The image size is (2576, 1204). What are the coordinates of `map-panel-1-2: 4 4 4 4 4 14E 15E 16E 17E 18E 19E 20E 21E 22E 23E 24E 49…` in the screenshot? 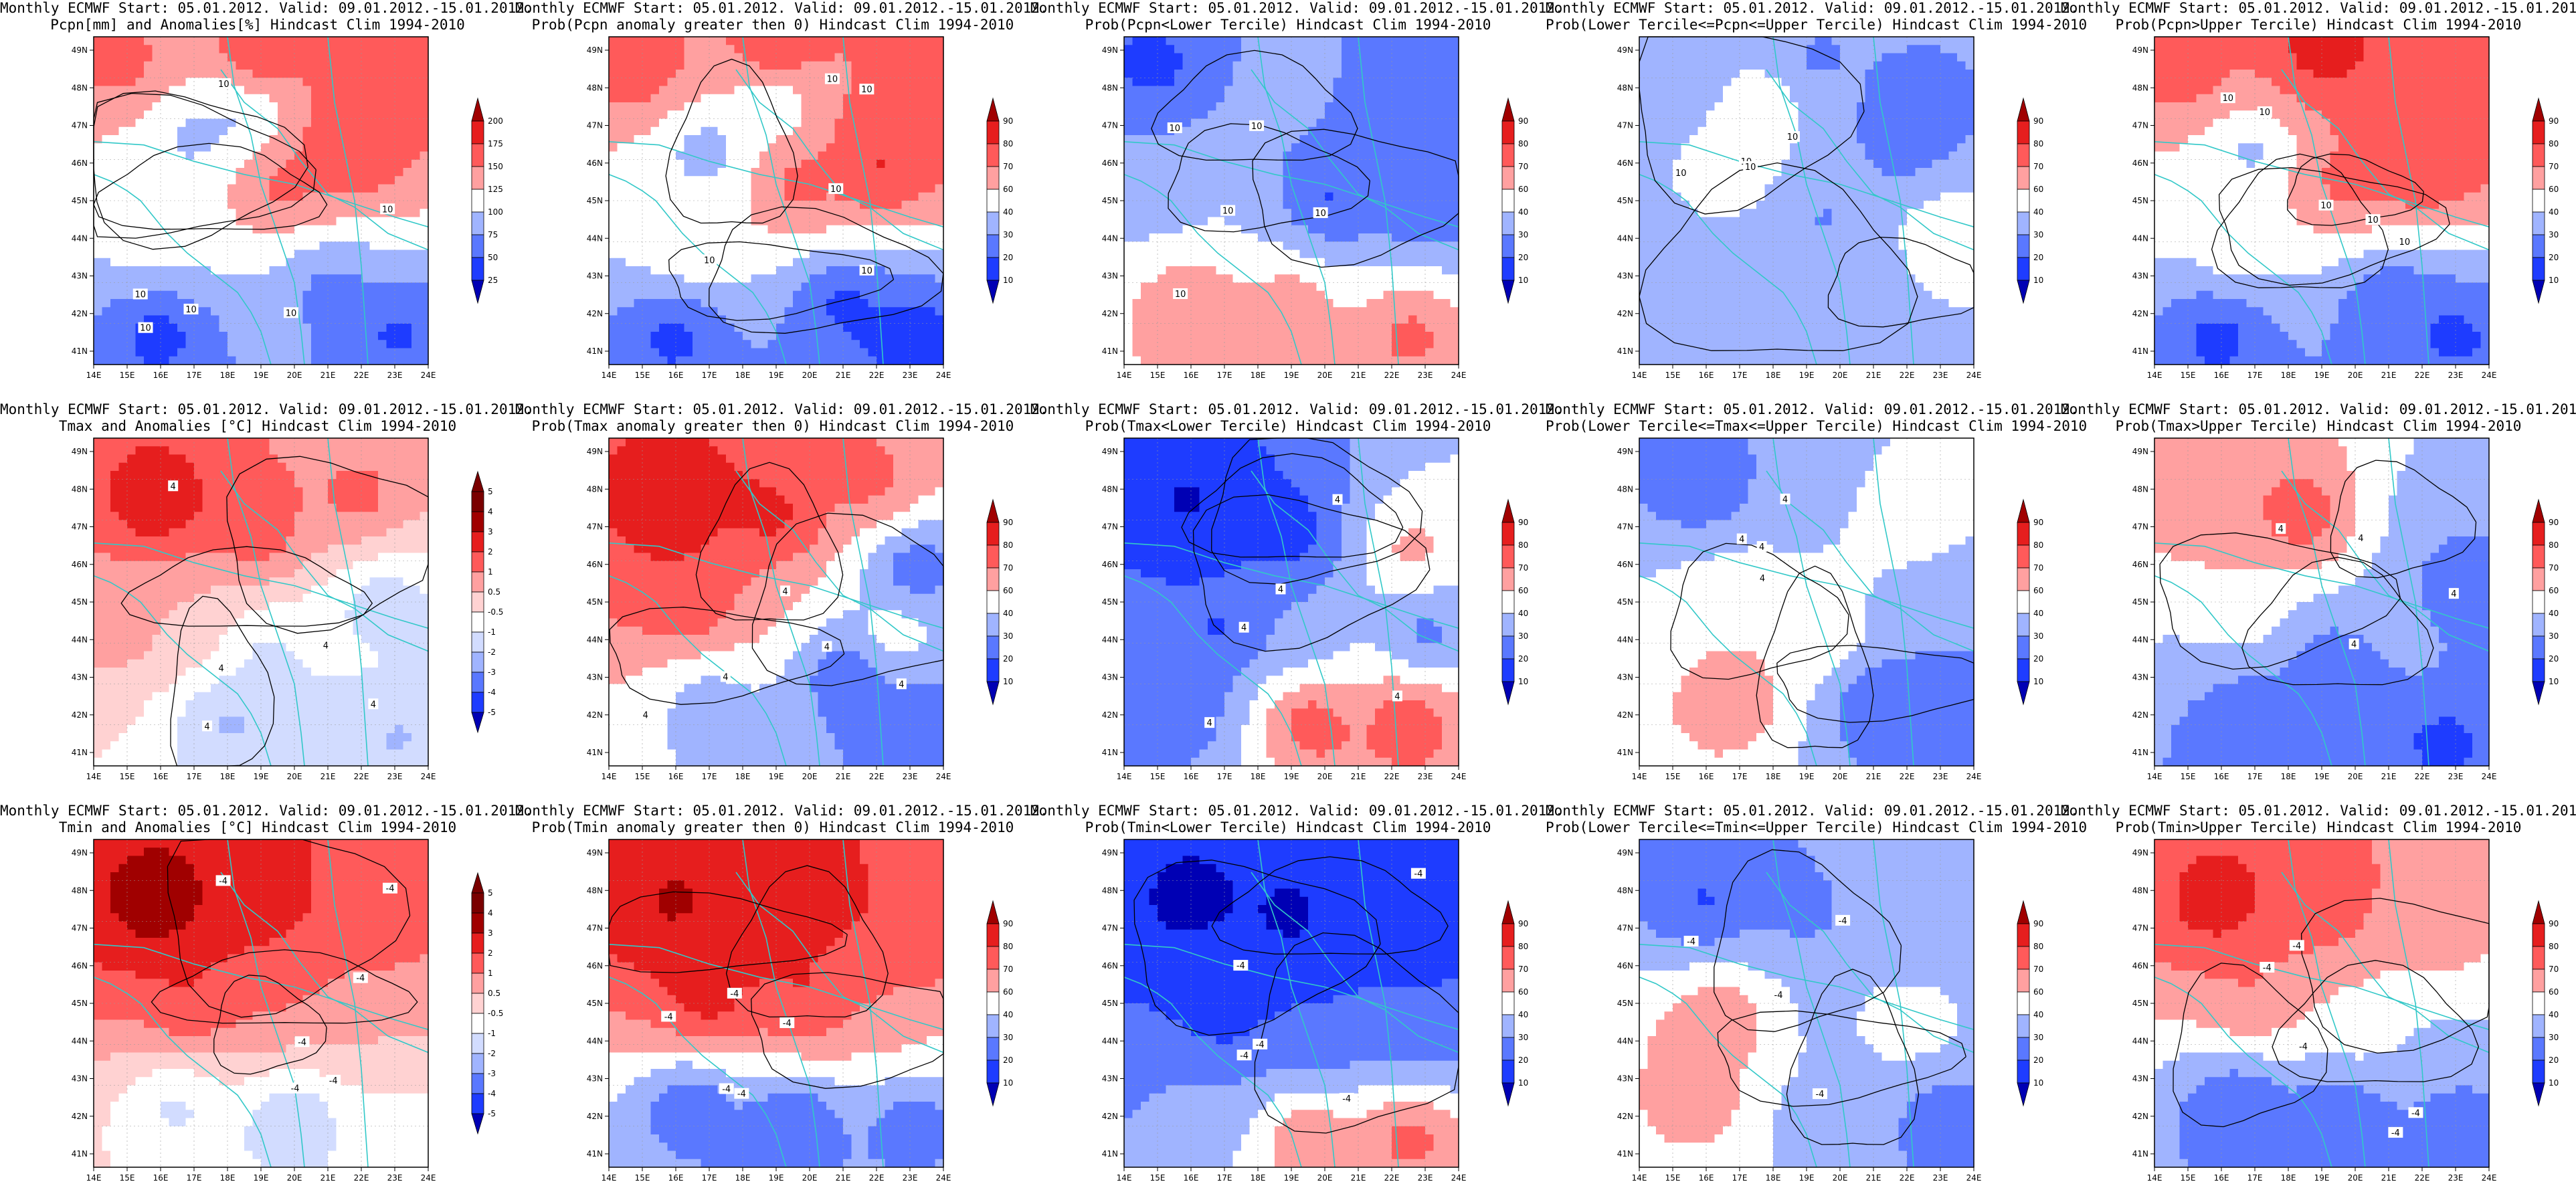 It's located at (1297, 602).